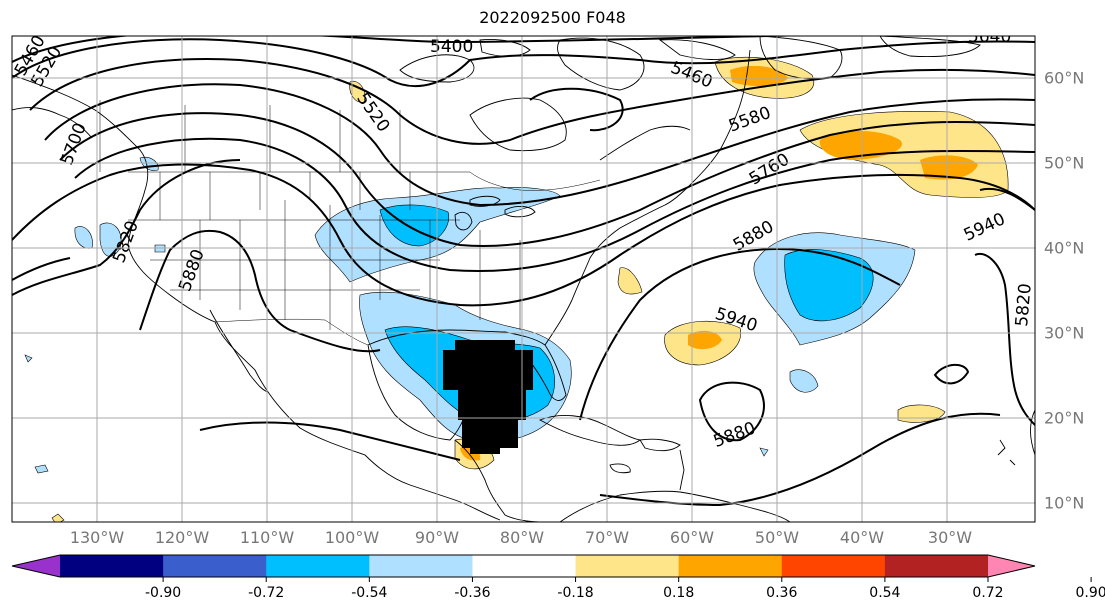  I want to click on colorbar-outline, so click(523, 566).